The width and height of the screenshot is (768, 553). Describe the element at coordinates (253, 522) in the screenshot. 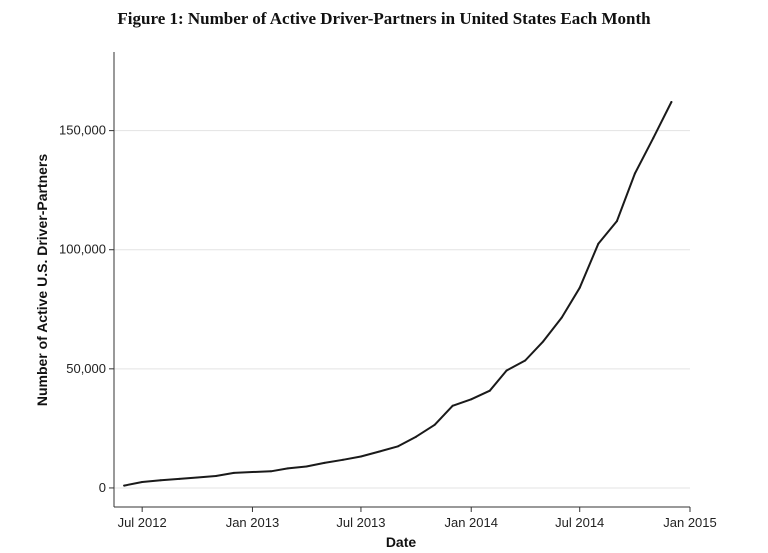

I see `x-tick-label: Jan 2013` at that location.